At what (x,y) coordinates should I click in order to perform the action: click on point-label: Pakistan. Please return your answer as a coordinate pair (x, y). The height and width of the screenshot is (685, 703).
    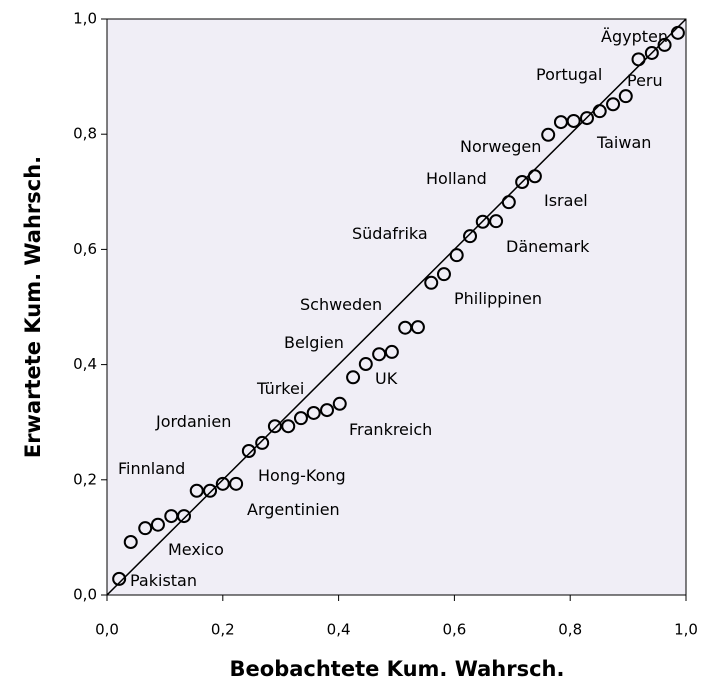
    Looking at the image, I should click on (163, 580).